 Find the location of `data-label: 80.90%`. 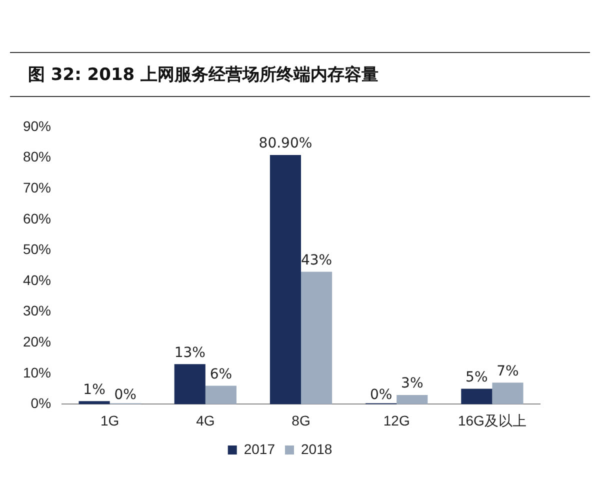

data-label: 80.90% is located at coordinates (285, 144).